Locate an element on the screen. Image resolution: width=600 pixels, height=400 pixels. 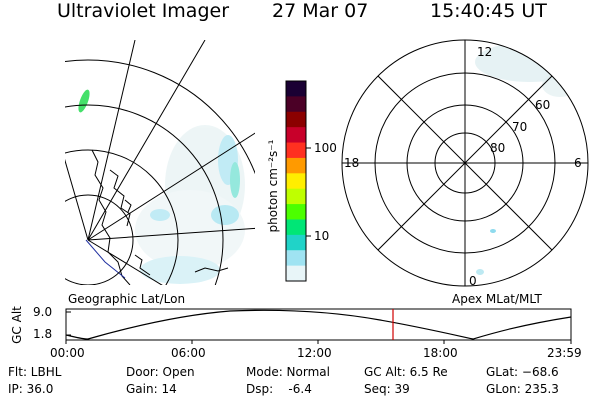
orbit-xtick-2359: 23:59 is located at coordinates (564, 353).